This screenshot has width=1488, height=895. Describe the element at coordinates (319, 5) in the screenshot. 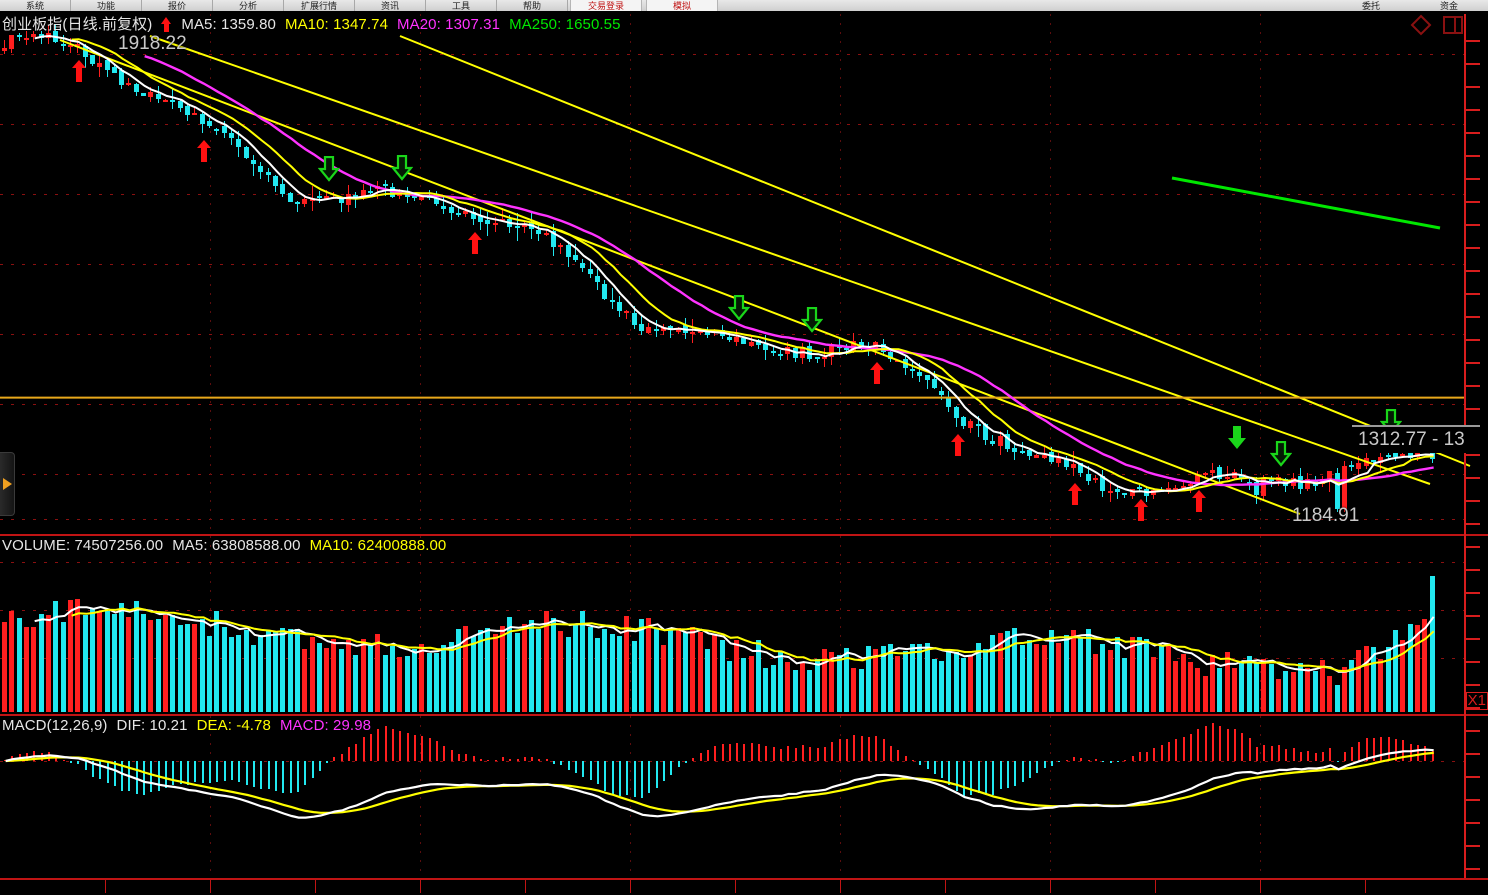

I see `menu-item-extended-quotes: 扩展行情` at that location.